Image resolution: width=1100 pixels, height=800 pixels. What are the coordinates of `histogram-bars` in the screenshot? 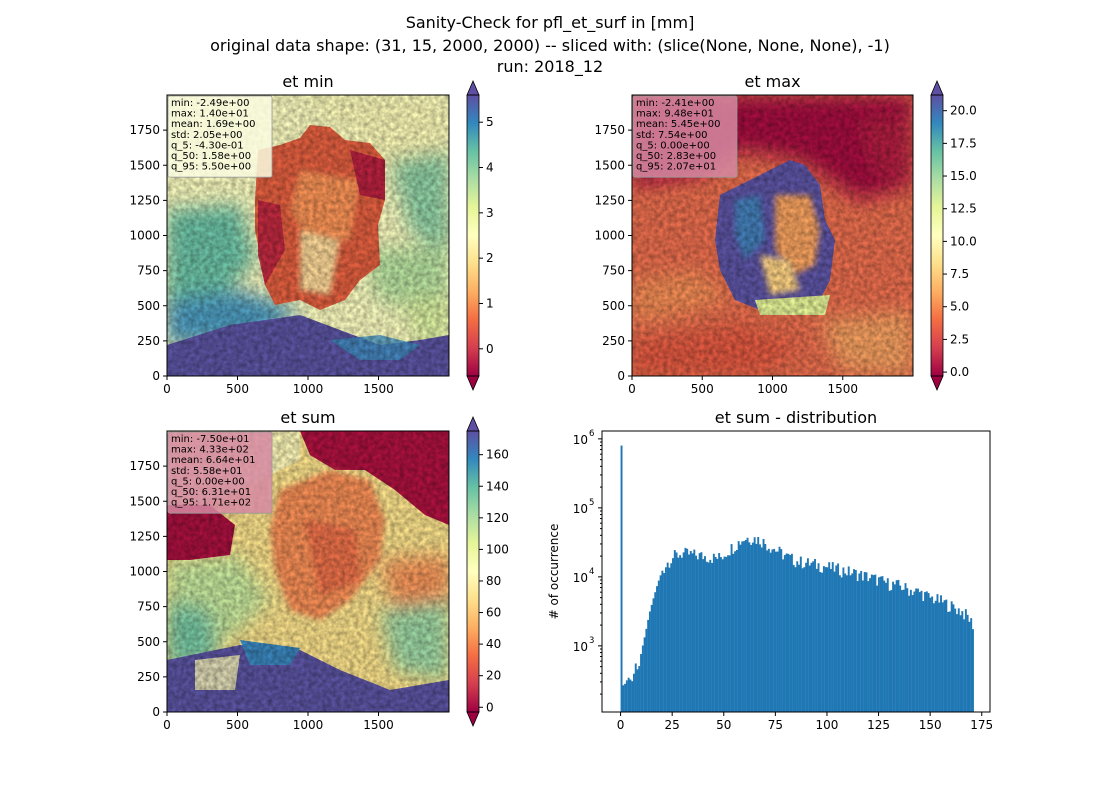 It's located at (797, 578).